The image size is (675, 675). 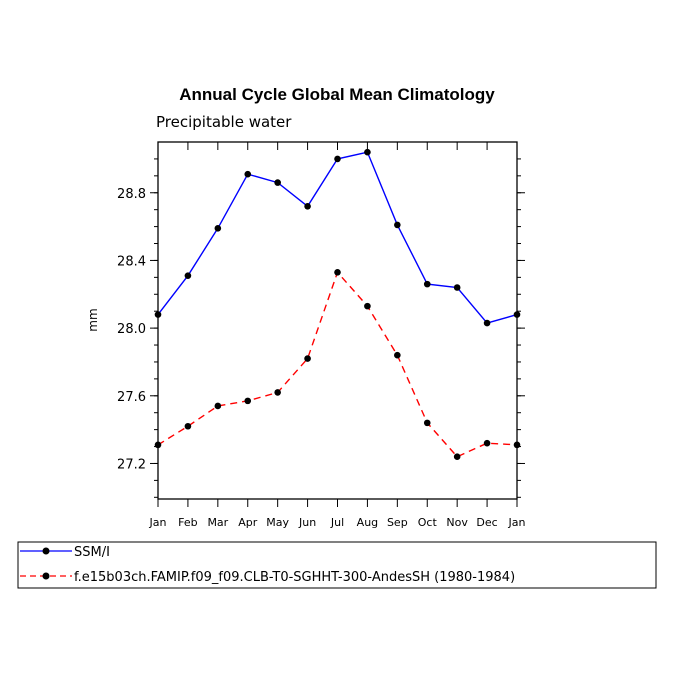 What do you see at coordinates (187, 522) in the screenshot?
I see `x-tick-label: Feb` at bounding box center [187, 522].